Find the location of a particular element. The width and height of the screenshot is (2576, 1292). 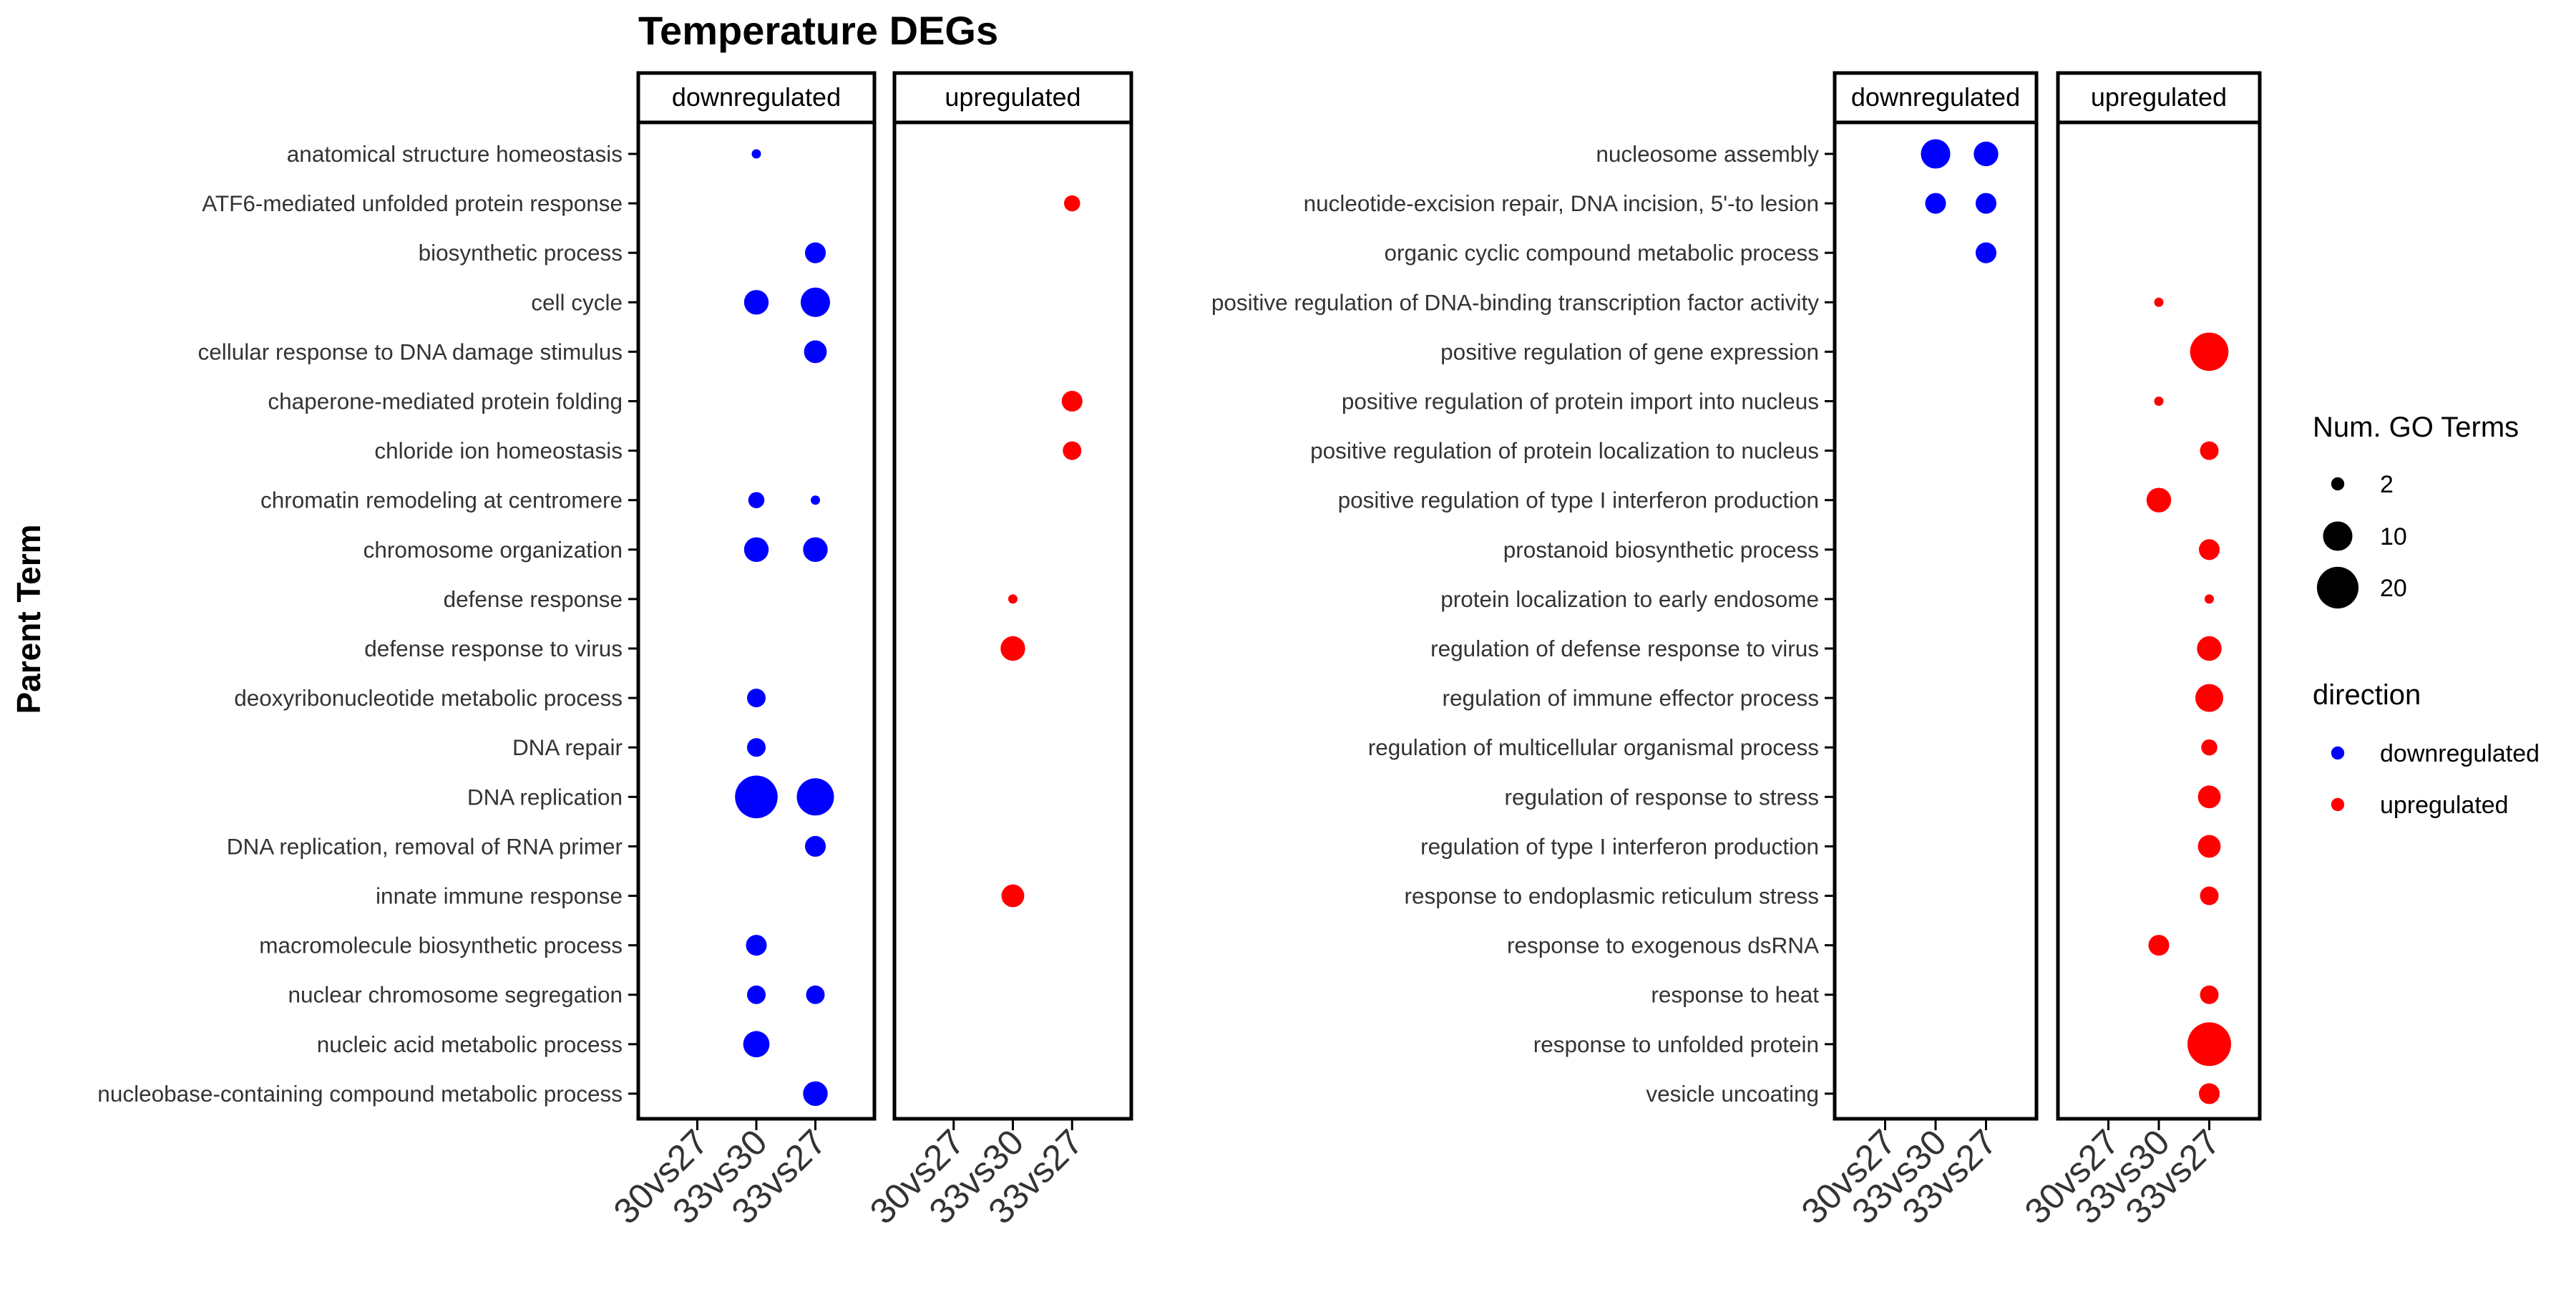

y-tick-label: positive regulation of gene expression is located at coordinates (1629, 351).